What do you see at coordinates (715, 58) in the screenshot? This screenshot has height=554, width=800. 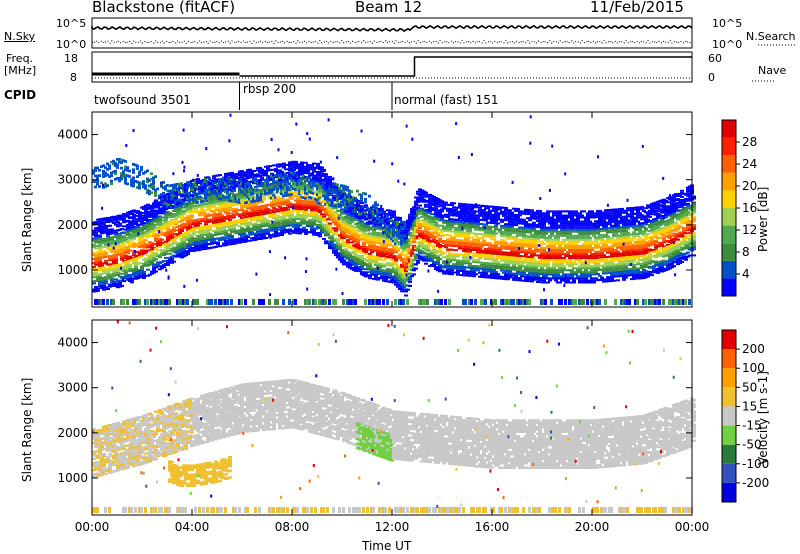 I see `nave-tick-top: 60` at bounding box center [715, 58].